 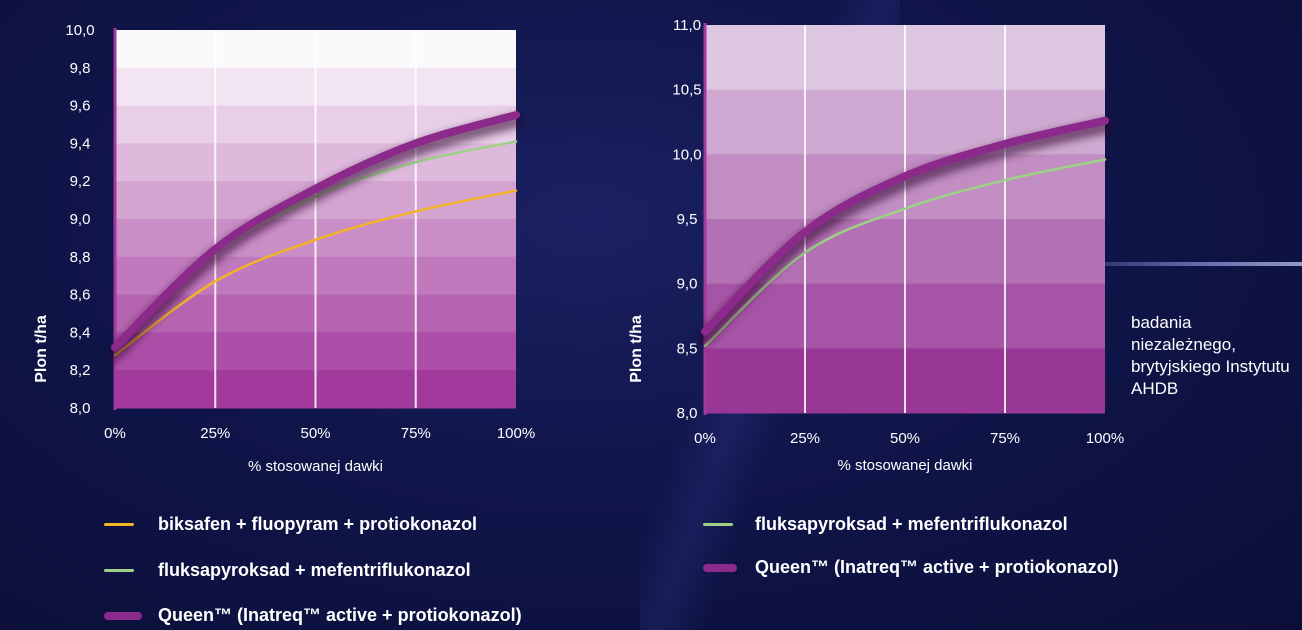 I want to click on y-tick-label: 9,8, so click(x=80, y=68).